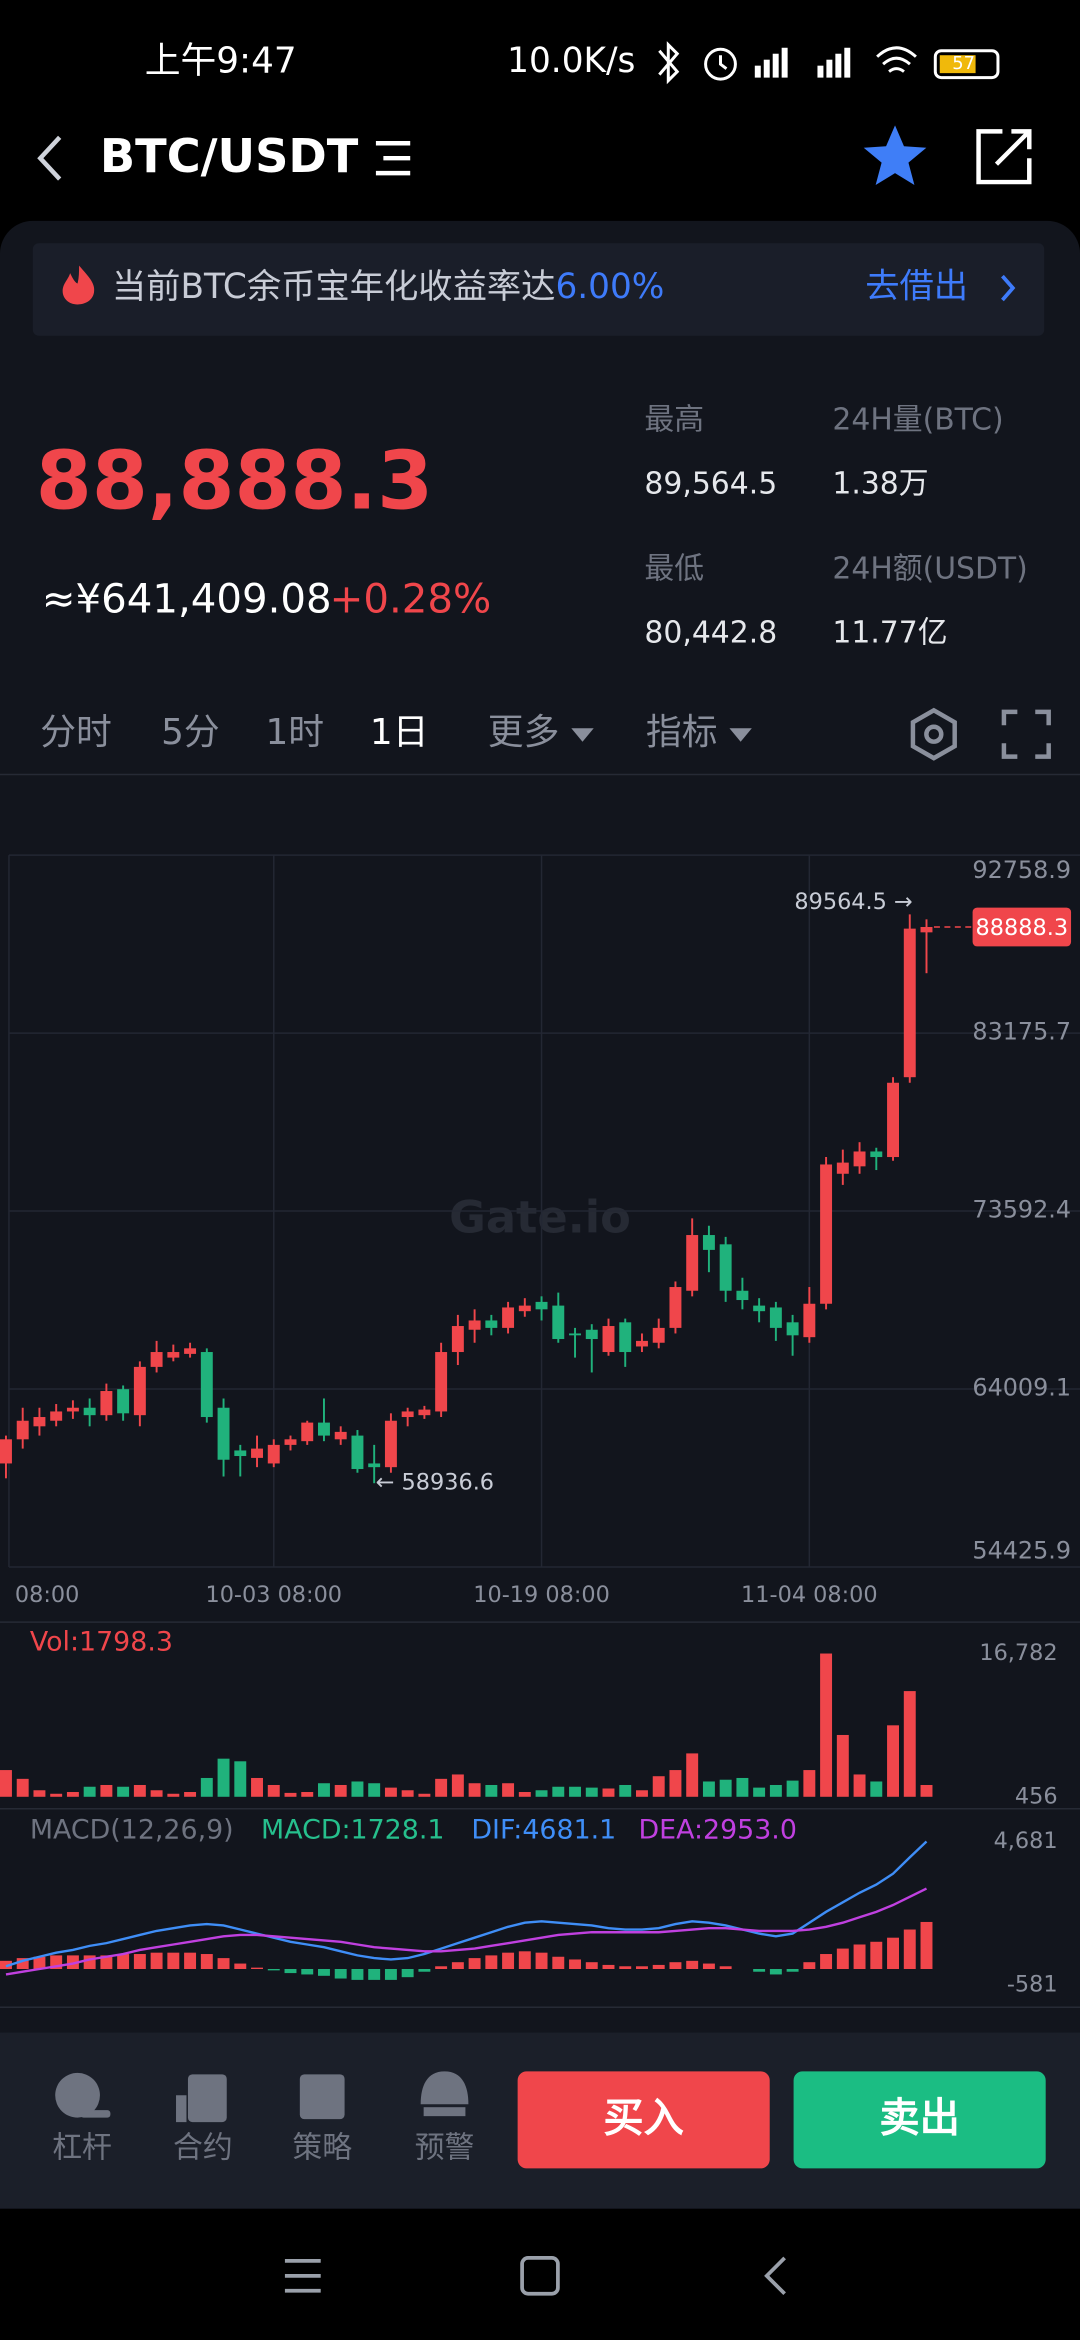  I want to click on back-button, so click(49, 158).